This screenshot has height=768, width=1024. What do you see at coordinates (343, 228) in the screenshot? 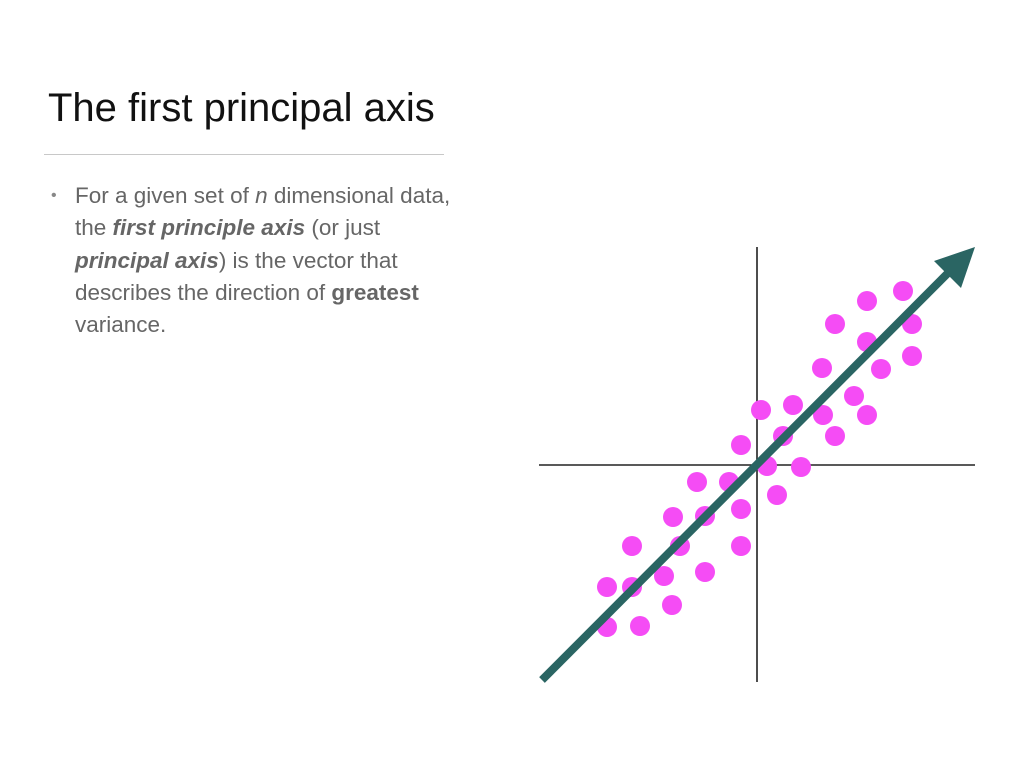
I see `bullet-text-3: (or just` at bounding box center [343, 228].